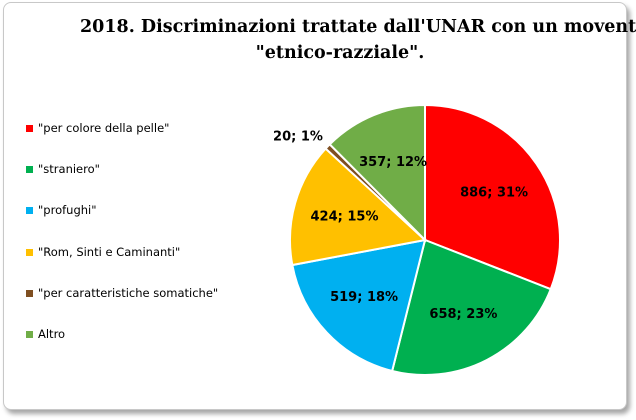 The width and height of the screenshot is (636, 420). What do you see at coordinates (104, 128) in the screenshot?
I see `legend-label: "per colore della pelle"` at bounding box center [104, 128].